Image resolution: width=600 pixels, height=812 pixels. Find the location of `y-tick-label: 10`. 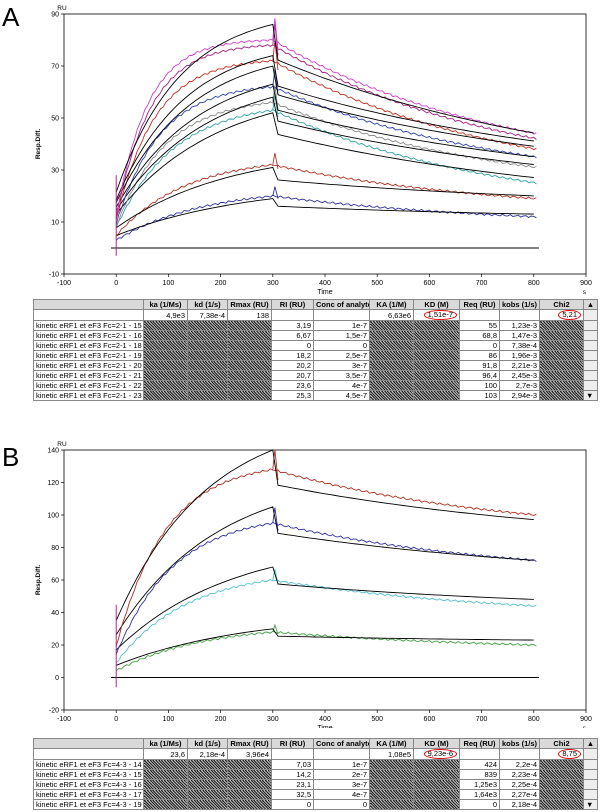

y-tick-label: 10 is located at coordinates (55, 223).